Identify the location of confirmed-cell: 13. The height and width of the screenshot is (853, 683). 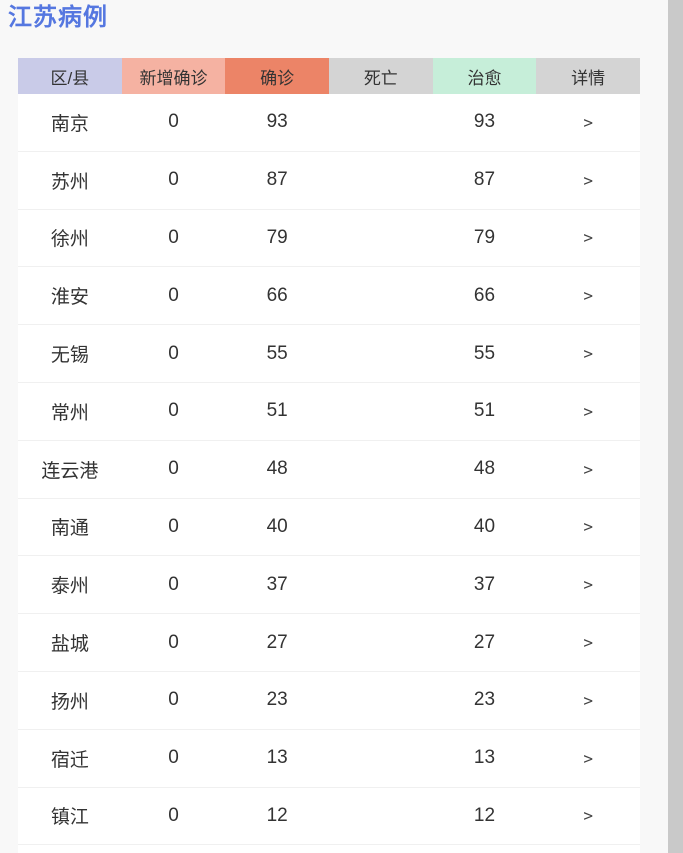
(277, 758).